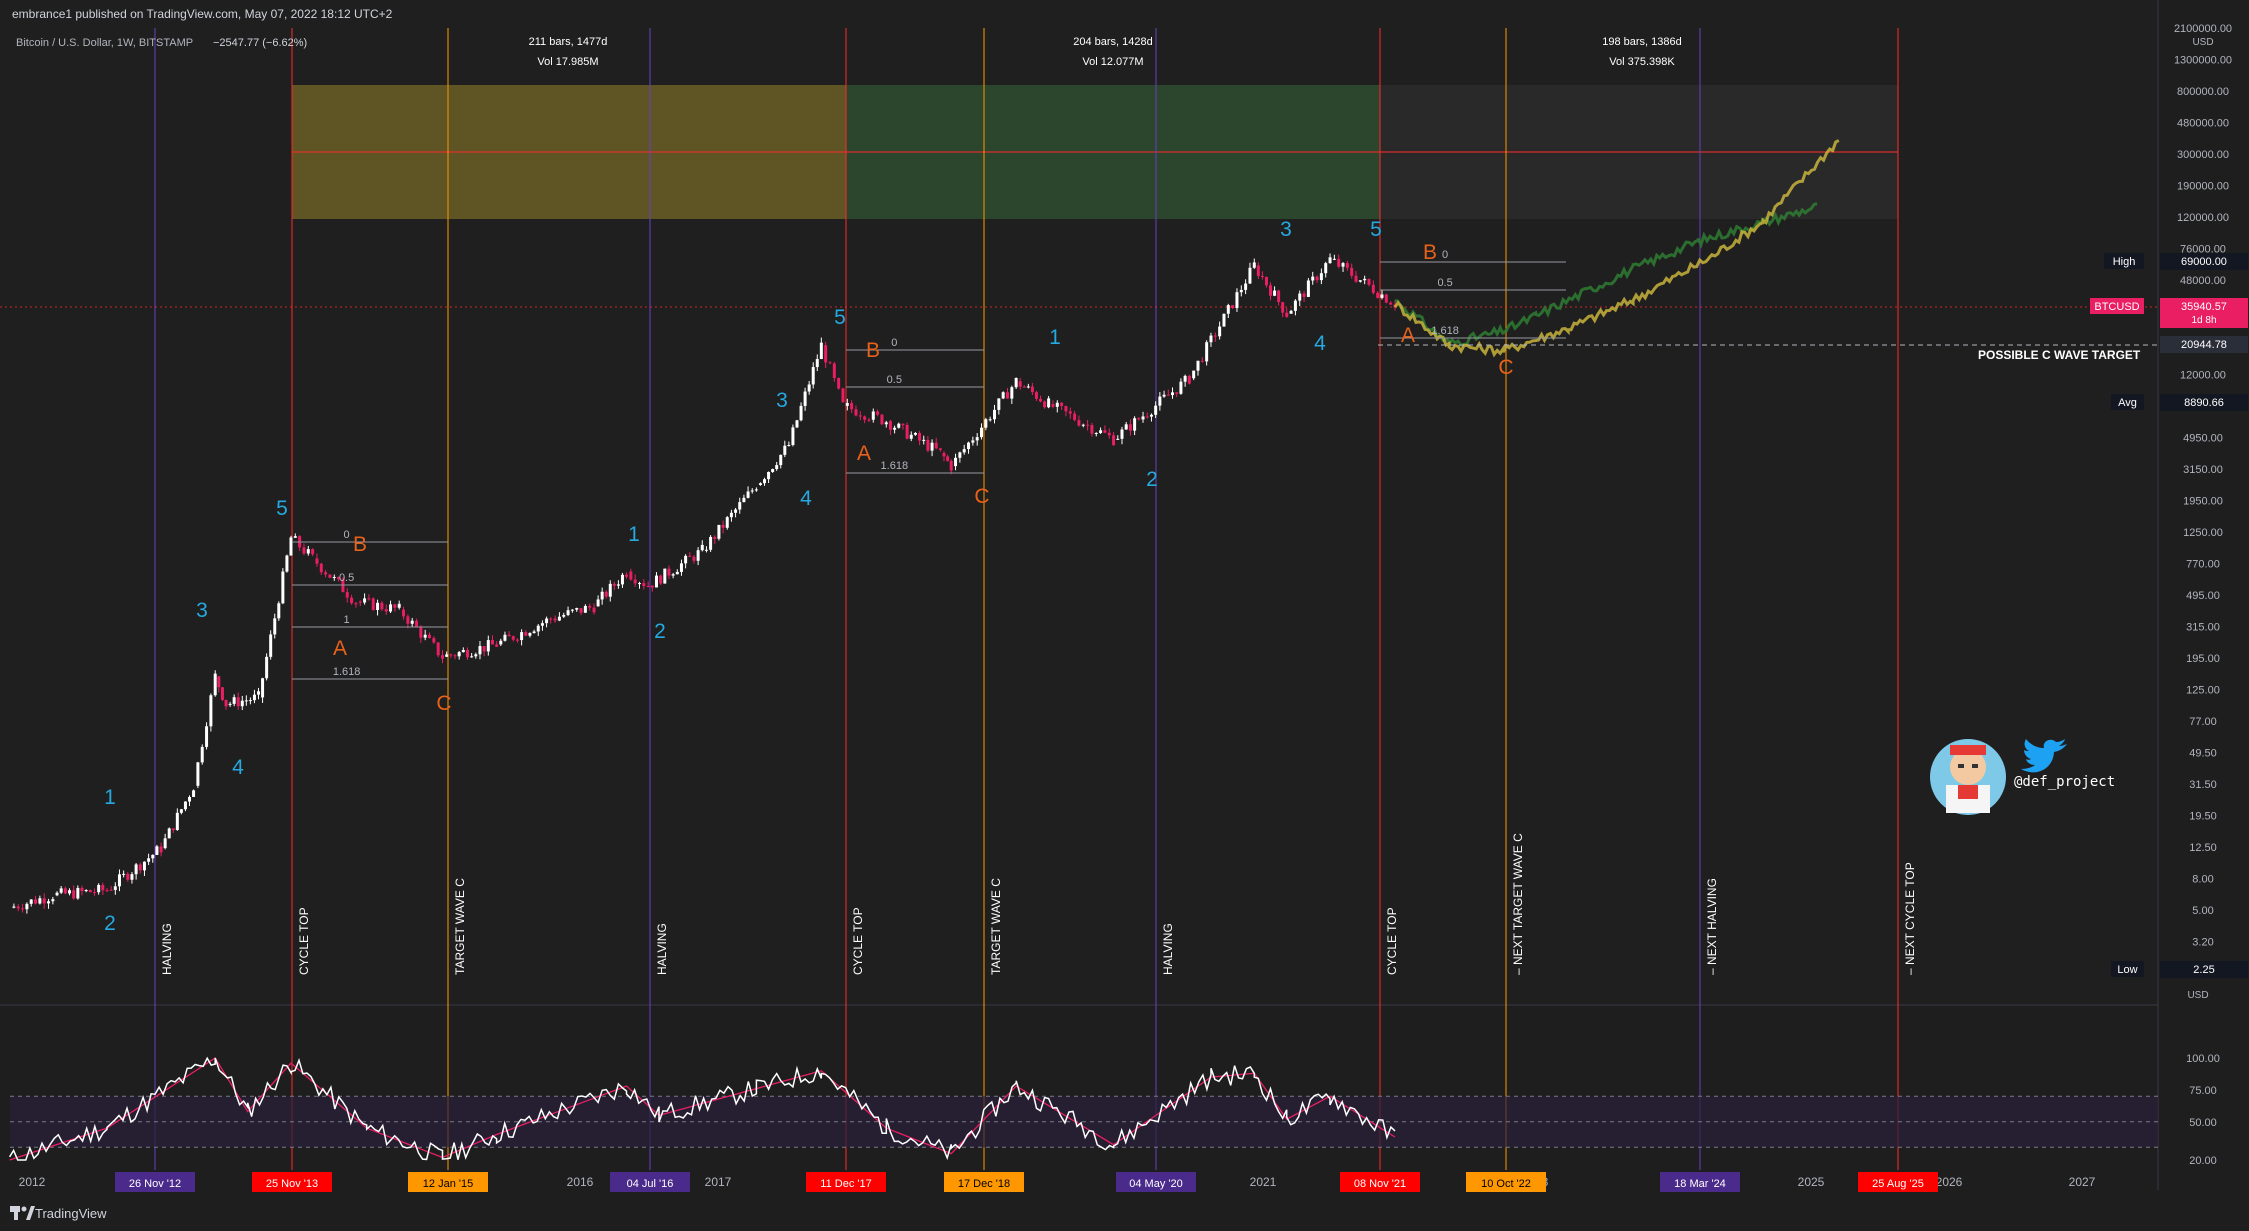 Image resolution: width=2249 pixels, height=1231 pixels. What do you see at coordinates (2203, 124) in the screenshot?
I see `price-tick: 480000.00` at bounding box center [2203, 124].